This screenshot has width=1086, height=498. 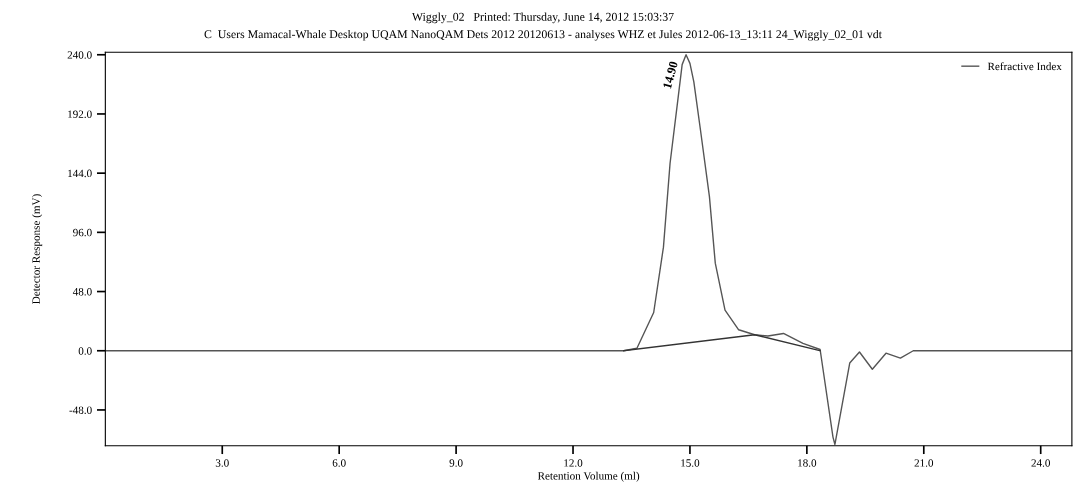 I want to click on x-tick-label: 3.0, so click(x=222, y=463).